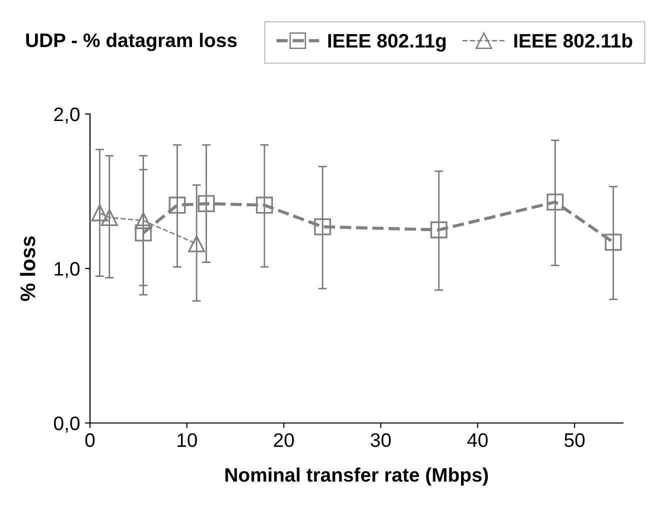 The image size is (658, 515). I want to click on y-tick-label: 1,0, so click(67, 270).